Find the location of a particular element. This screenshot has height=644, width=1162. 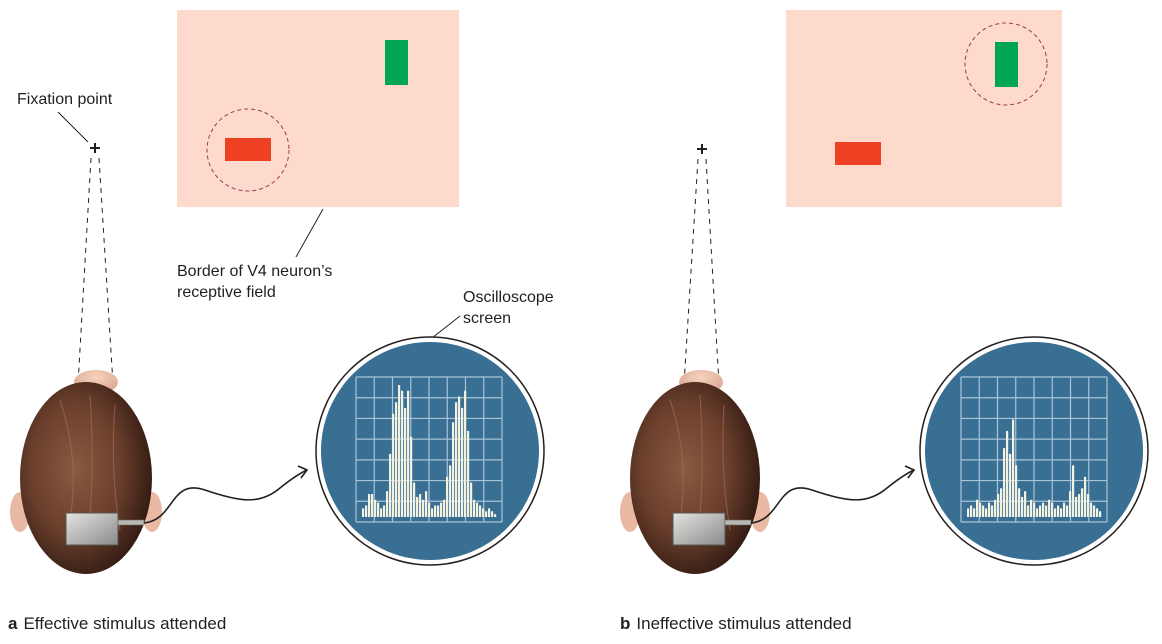

receptive-field-border-a is located at coordinates (248, 150).